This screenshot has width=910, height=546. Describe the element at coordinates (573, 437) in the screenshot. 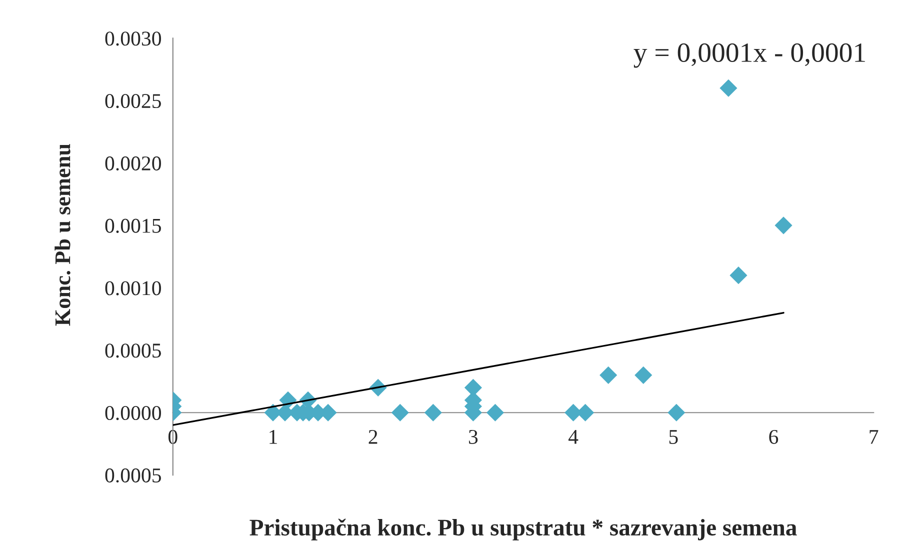

I see `x-tick-label: 4` at that location.